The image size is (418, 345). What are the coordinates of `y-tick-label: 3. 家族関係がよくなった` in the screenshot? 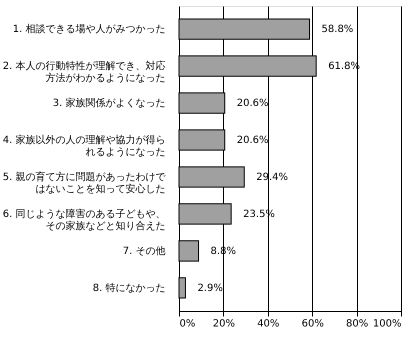 It's located at (109, 103).